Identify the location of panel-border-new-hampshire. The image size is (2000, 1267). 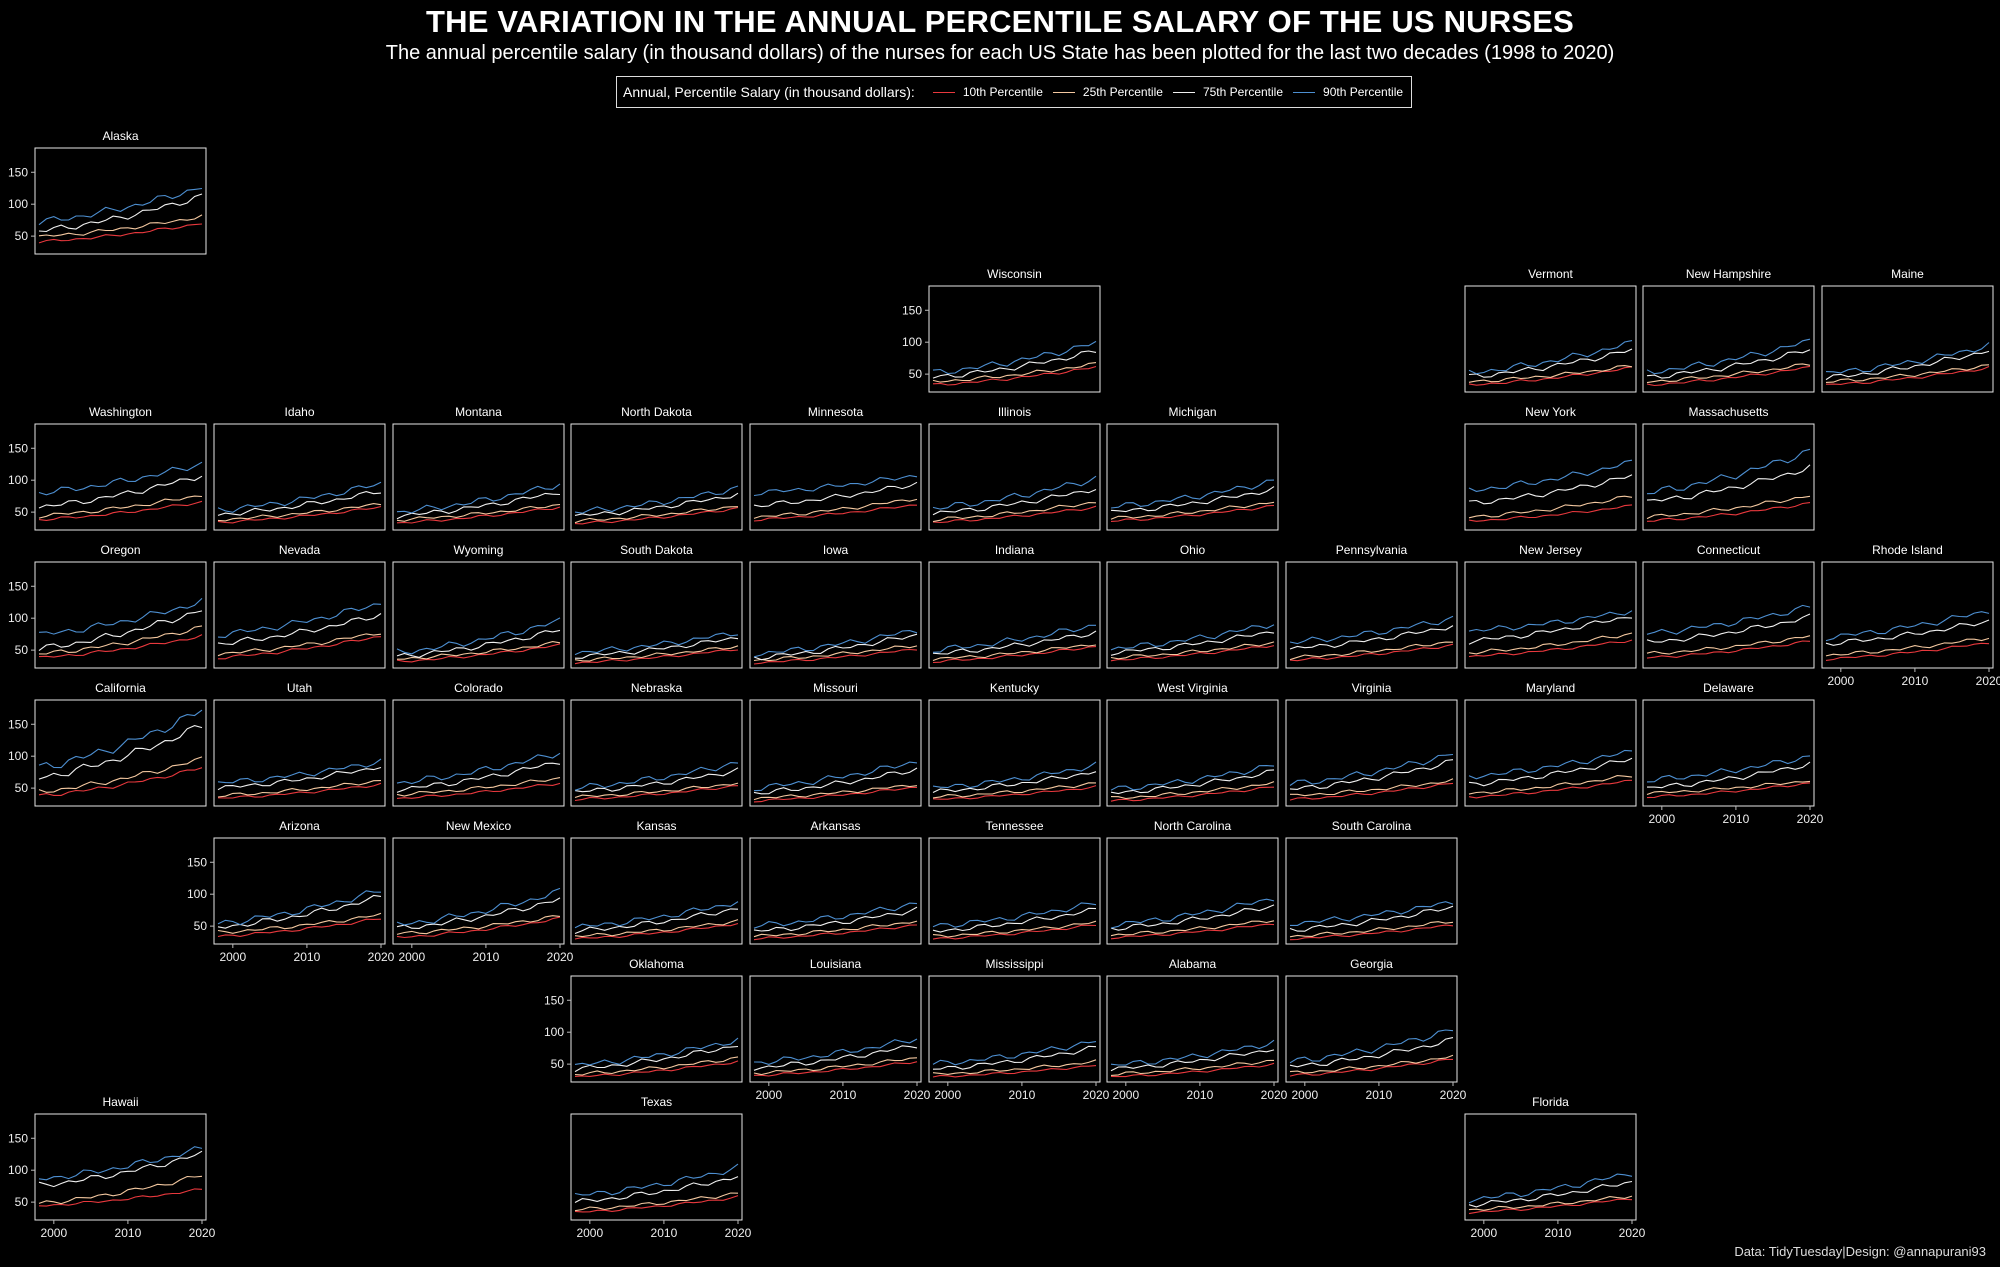
(1728, 339).